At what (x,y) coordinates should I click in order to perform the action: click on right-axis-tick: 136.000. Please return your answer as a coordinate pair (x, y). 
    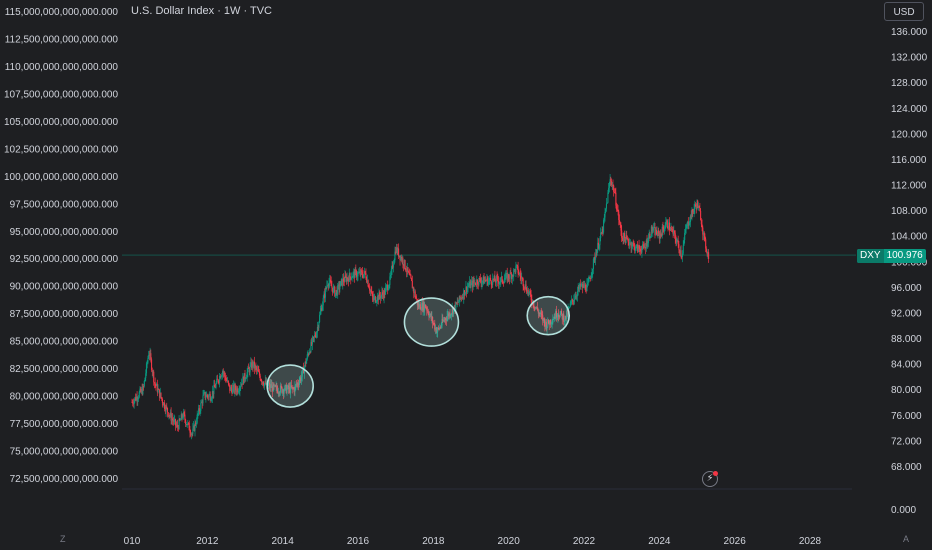
    Looking at the image, I should click on (909, 32).